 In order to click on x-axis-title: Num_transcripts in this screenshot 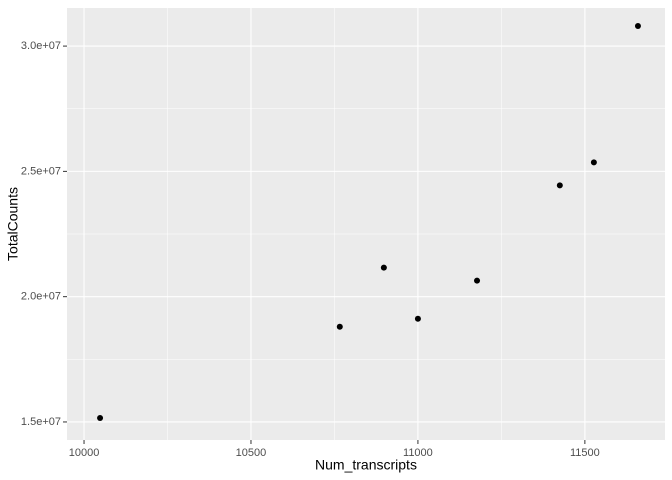, I will do `click(366, 465)`.